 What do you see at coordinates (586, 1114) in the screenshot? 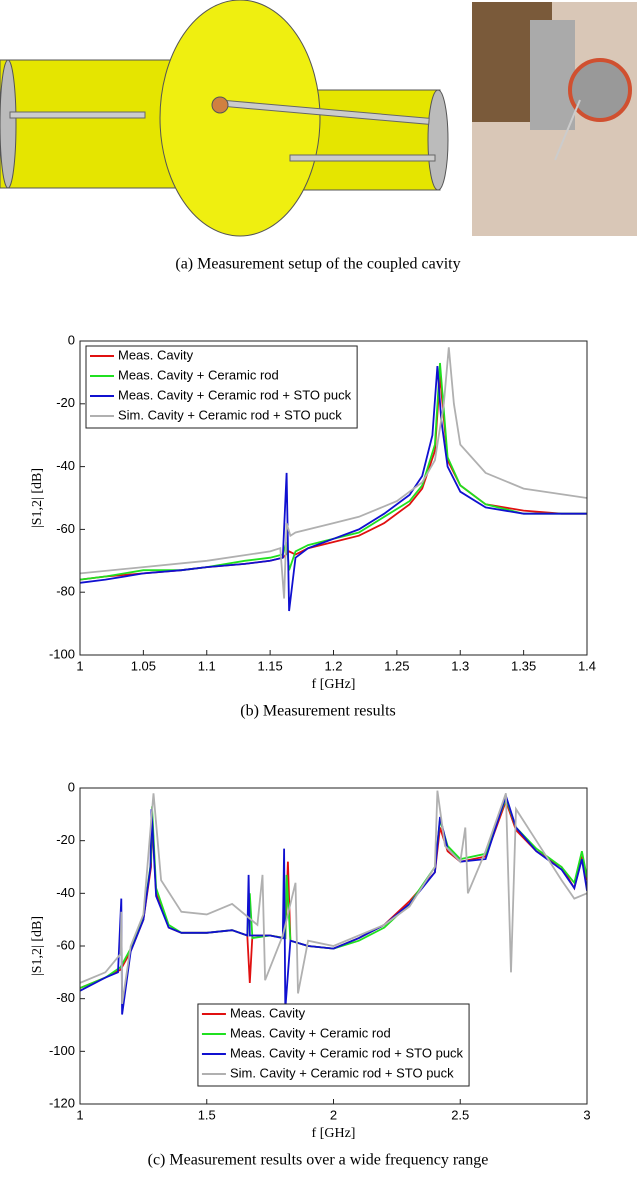
I see `x-tick-label: 3` at bounding box center [586, 1114].